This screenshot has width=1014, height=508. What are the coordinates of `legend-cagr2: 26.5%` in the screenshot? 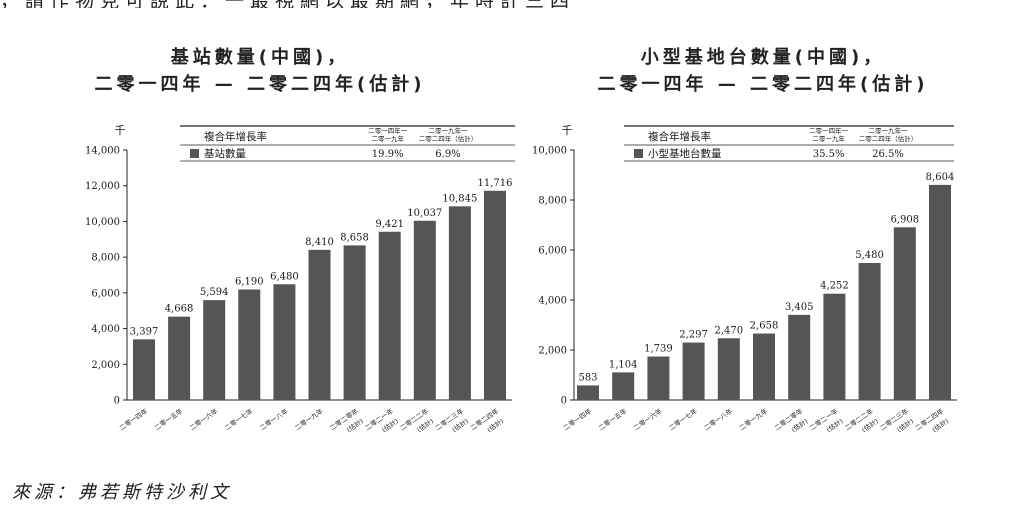 It's located at (888, 154).